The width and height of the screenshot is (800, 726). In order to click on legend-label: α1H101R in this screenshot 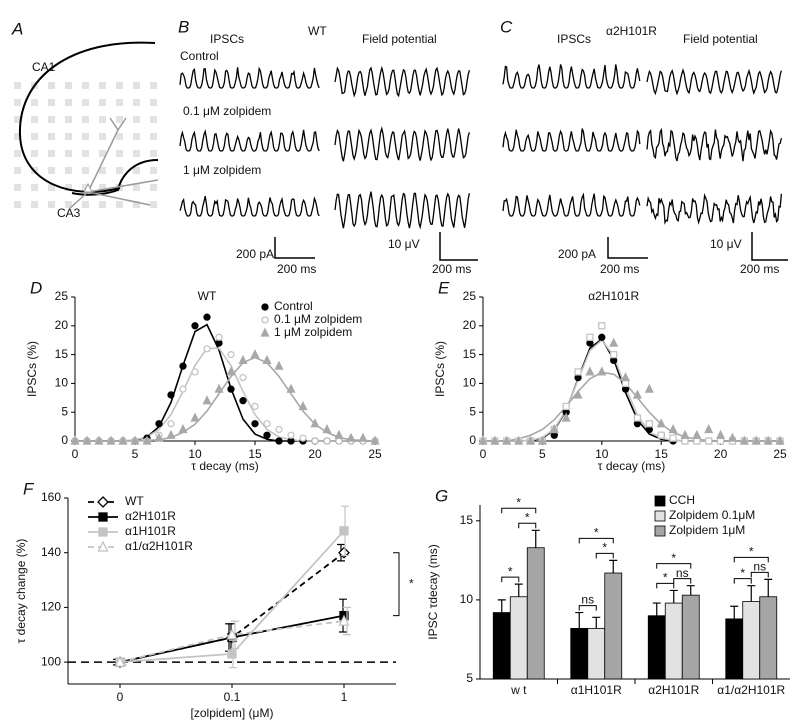, I will do `click(150, 531)`.